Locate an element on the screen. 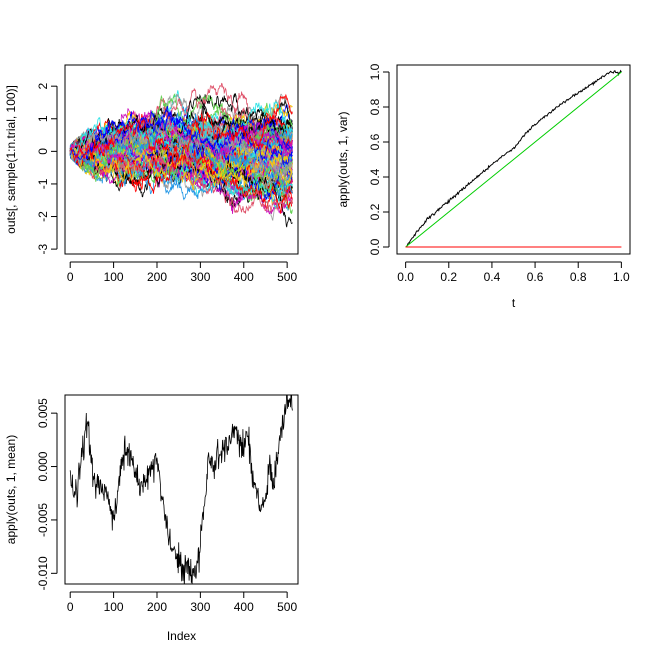  y-tick-label: -3 is located at coordinates (43, 248).